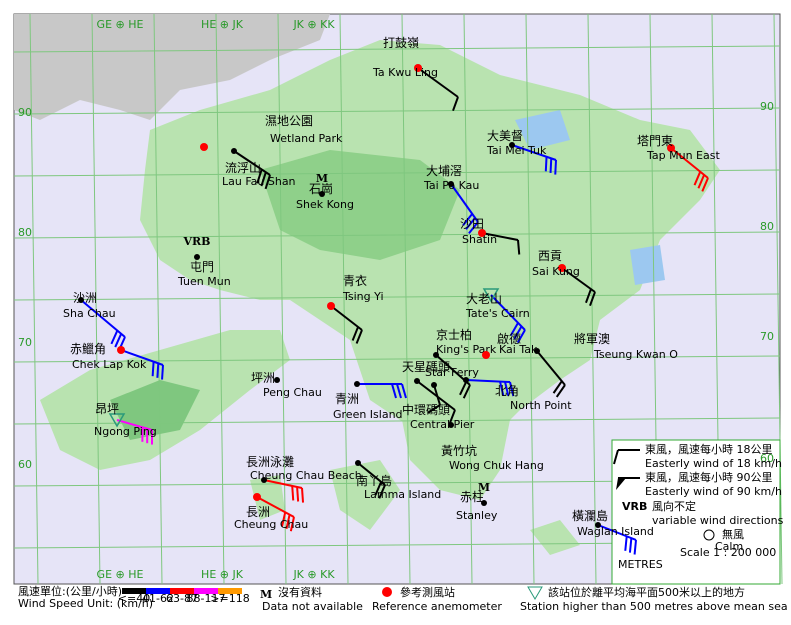 Image resolution: width=791 pixels, height=625 pixels. I want to click on legend-text: 風向不定, so click(674, 506).